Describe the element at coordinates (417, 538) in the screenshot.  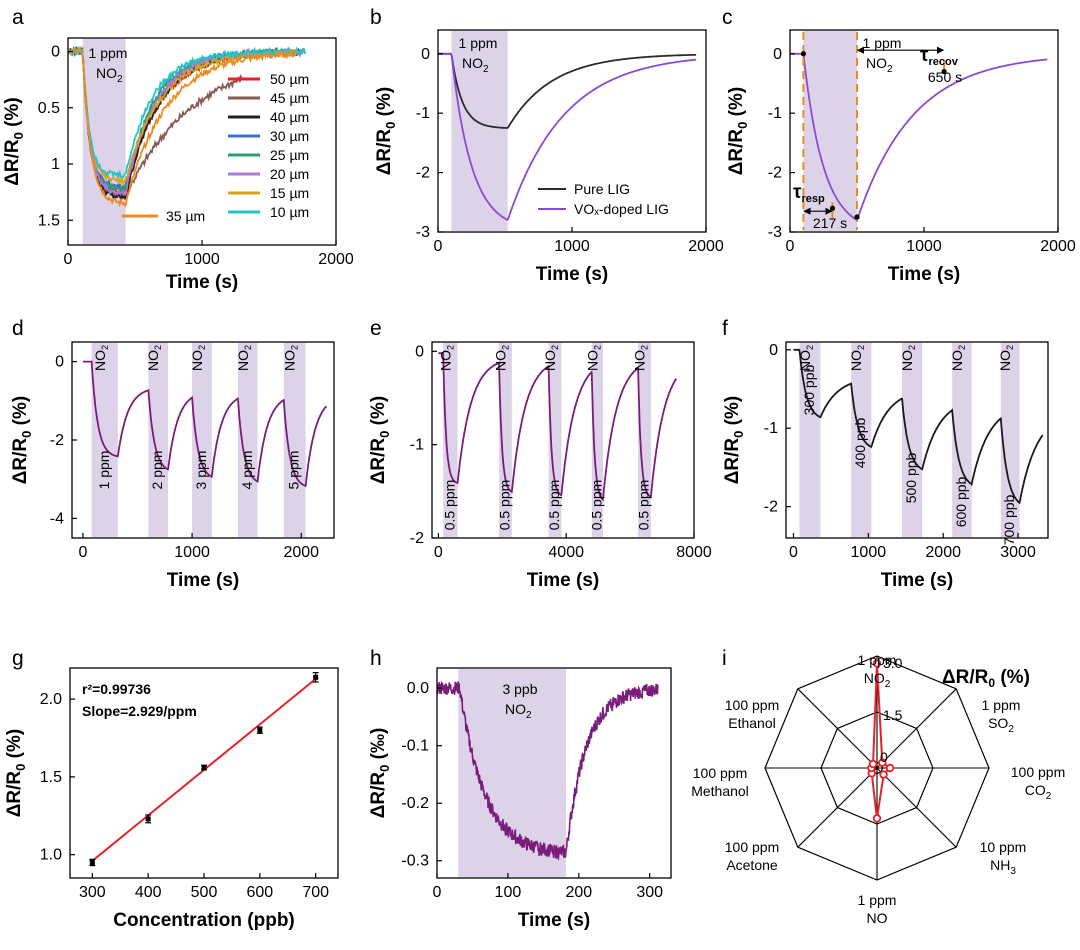
I see `y-tick-label: -2` at that location.